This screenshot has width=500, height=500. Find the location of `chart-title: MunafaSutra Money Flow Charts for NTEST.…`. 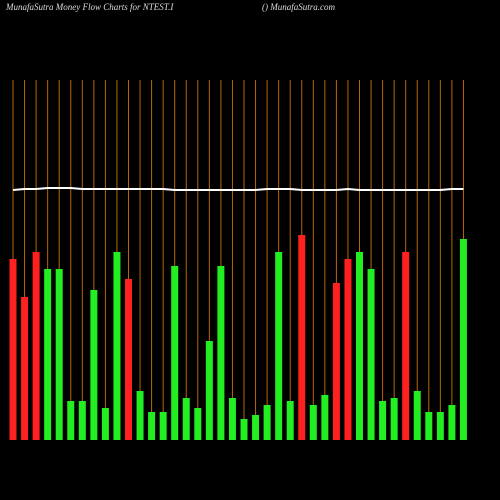

chart-title: MunafaSutra Money Flow Charts for NTEST.… is located at coordinates (89, 7).